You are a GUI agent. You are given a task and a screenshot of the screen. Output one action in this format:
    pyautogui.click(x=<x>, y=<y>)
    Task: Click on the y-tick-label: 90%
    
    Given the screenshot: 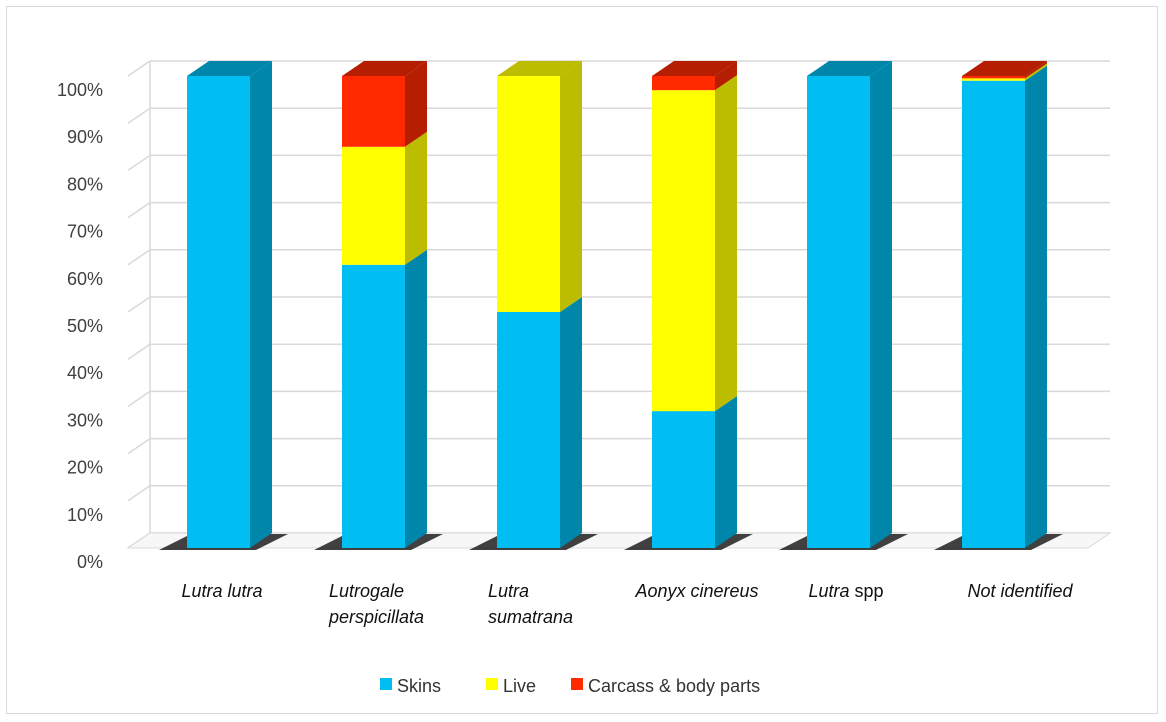 What is the action you would take?
    pyautogui.click(x=85, y=137)
    